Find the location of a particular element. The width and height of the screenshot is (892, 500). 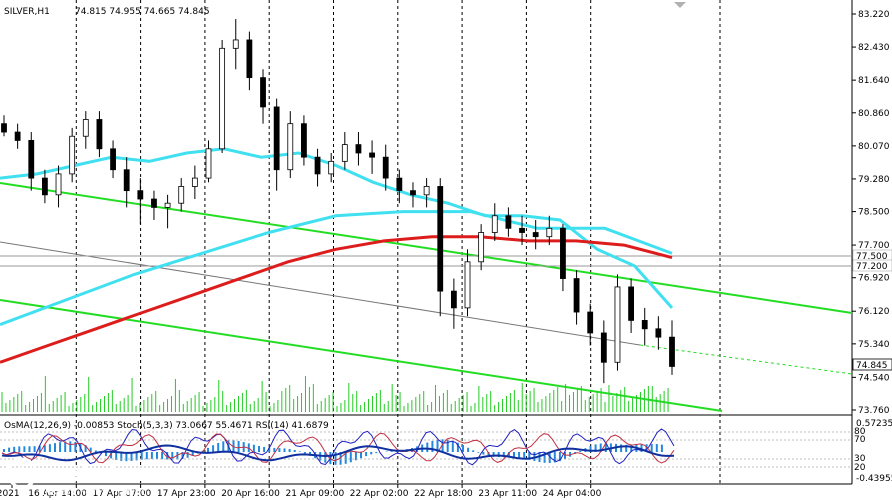

ind-level-80: 80 is located at coordinates (860, 432).